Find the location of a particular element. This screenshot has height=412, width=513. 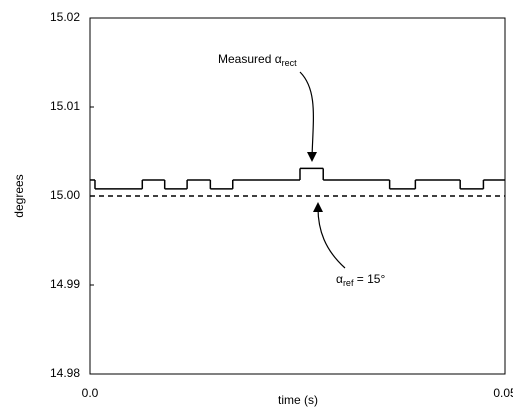

x-tick-label: 0.05 is located at coordinates (503, 393).